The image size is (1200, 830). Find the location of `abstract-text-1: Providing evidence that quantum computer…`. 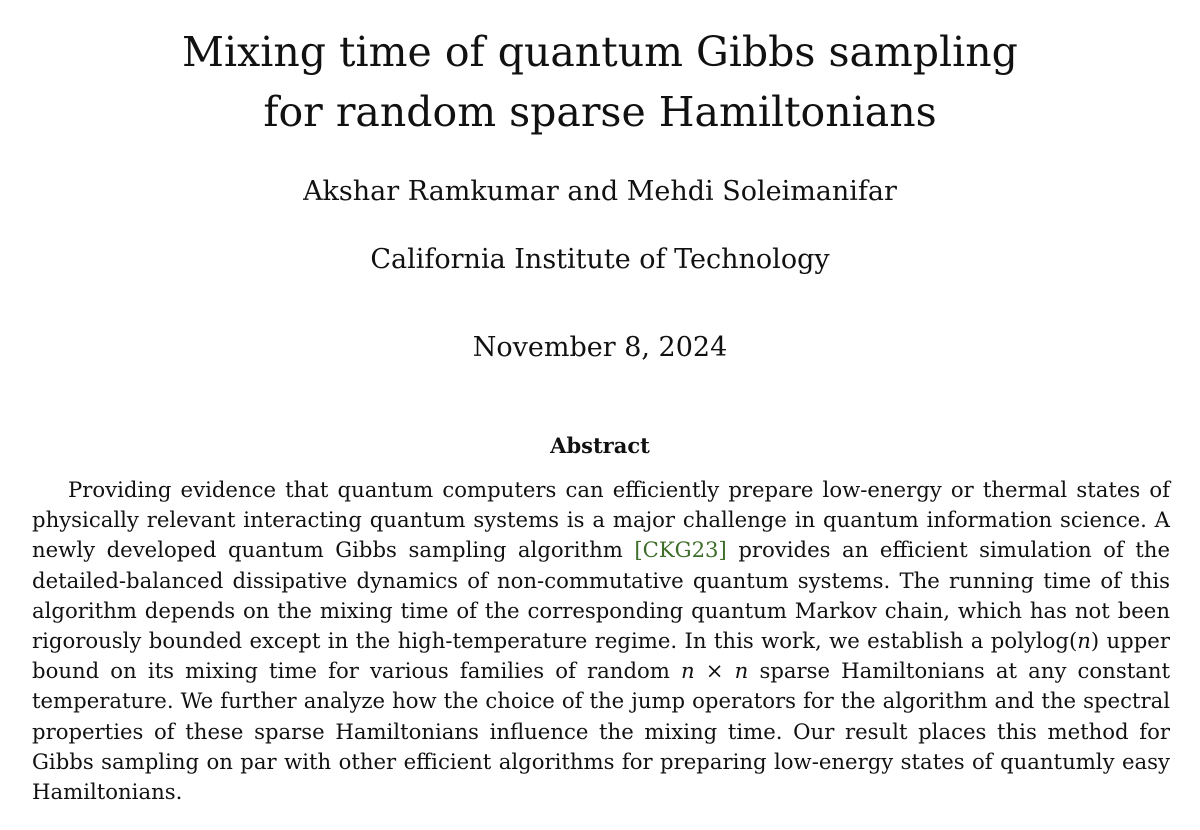

abstract-text-1: Providing evidence that quantum computer… is located at coordinates (601, 520).